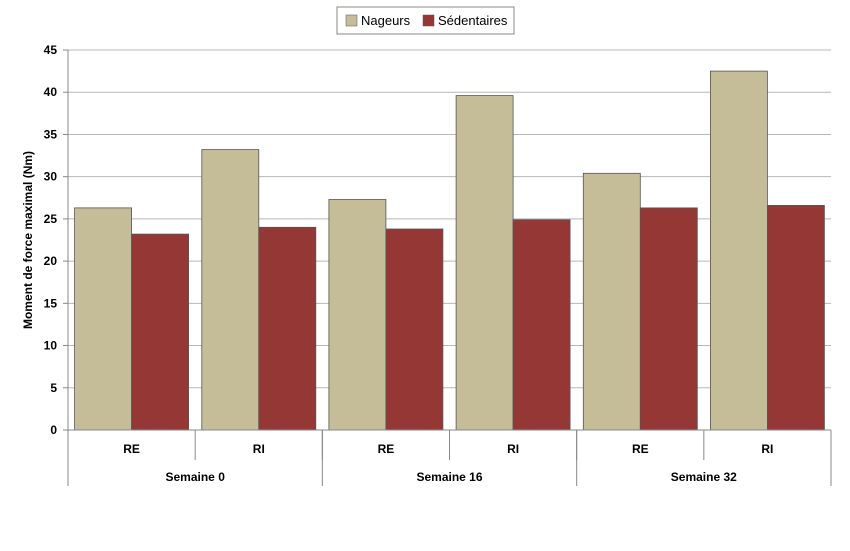  I want to click on legend-label-sedentaires: Sédentaires, so click(473, 20).